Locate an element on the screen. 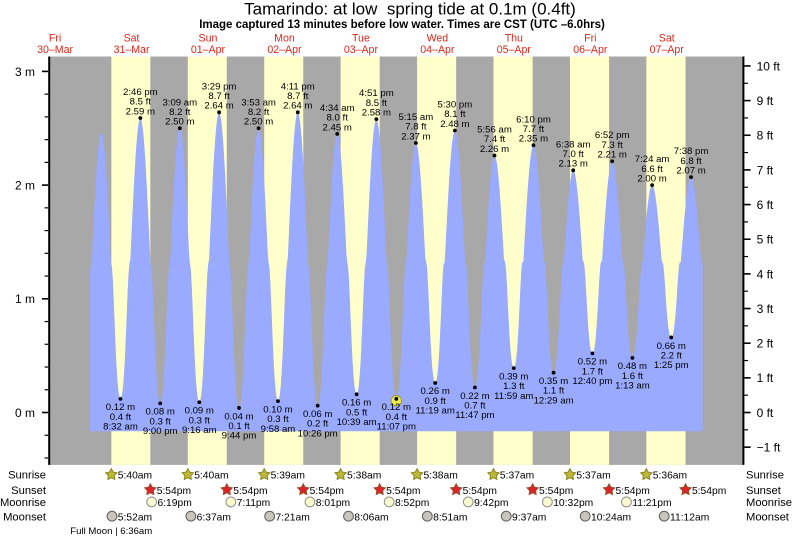 Image resolution: width=793 pixels, height=544 pixels. svg-text: 2.58 m is located at coordinates (376, 113).